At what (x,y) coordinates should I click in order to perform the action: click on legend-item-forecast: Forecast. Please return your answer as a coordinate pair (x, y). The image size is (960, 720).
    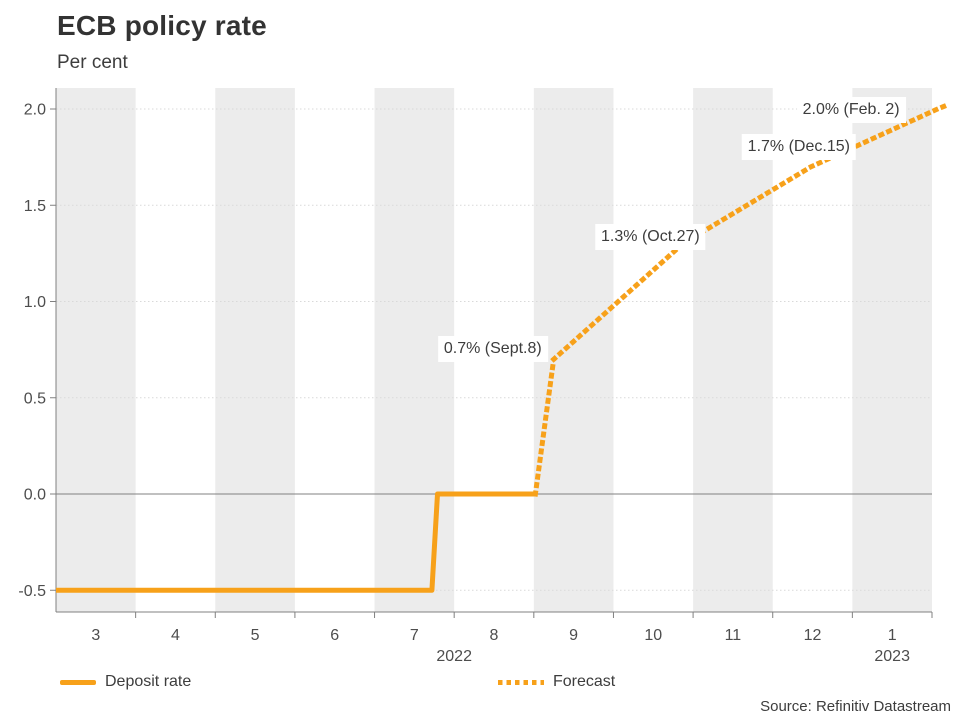
    Looking at the image, I should click on (556, 682).